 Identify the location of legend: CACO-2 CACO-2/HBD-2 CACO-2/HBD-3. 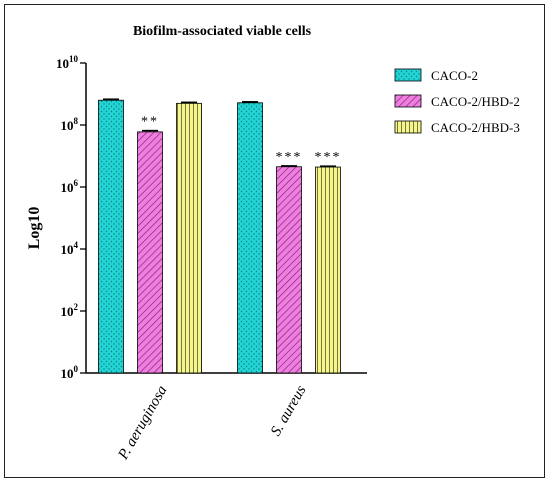
(457, 101).